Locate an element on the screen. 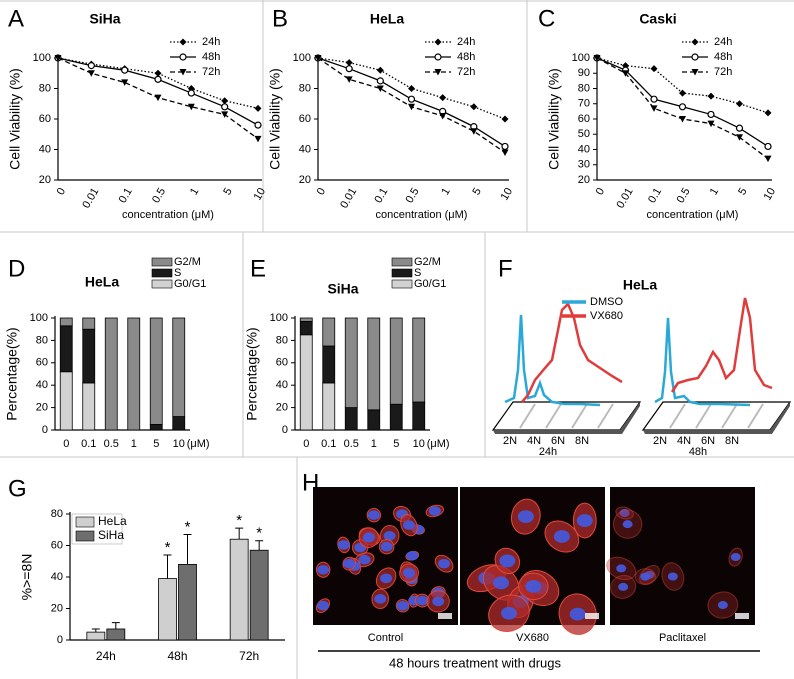 The image size is (794, 679). image-label: Paclitaxel is located at coordinates (682, 638).